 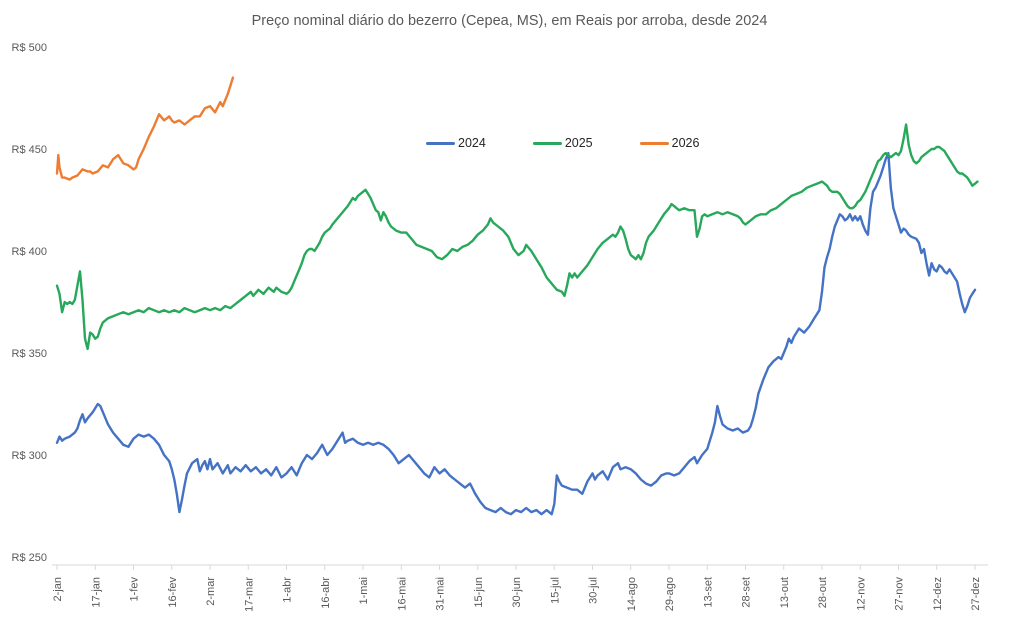 What do you see at coordinates (785, 592) in the screenshot?
I see `x-tick-label: 13-out` at bounding box center [785, 592].